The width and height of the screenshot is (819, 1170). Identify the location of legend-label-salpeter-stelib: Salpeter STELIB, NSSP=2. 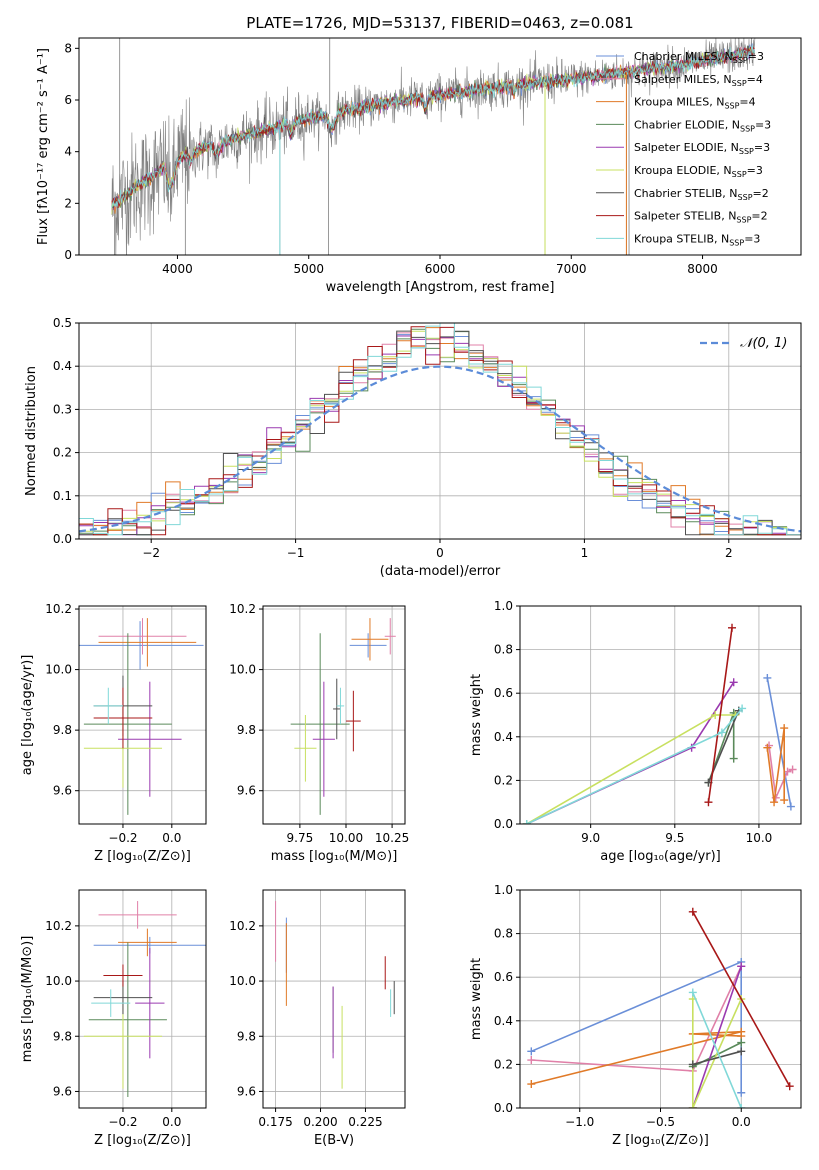
(701, 217).